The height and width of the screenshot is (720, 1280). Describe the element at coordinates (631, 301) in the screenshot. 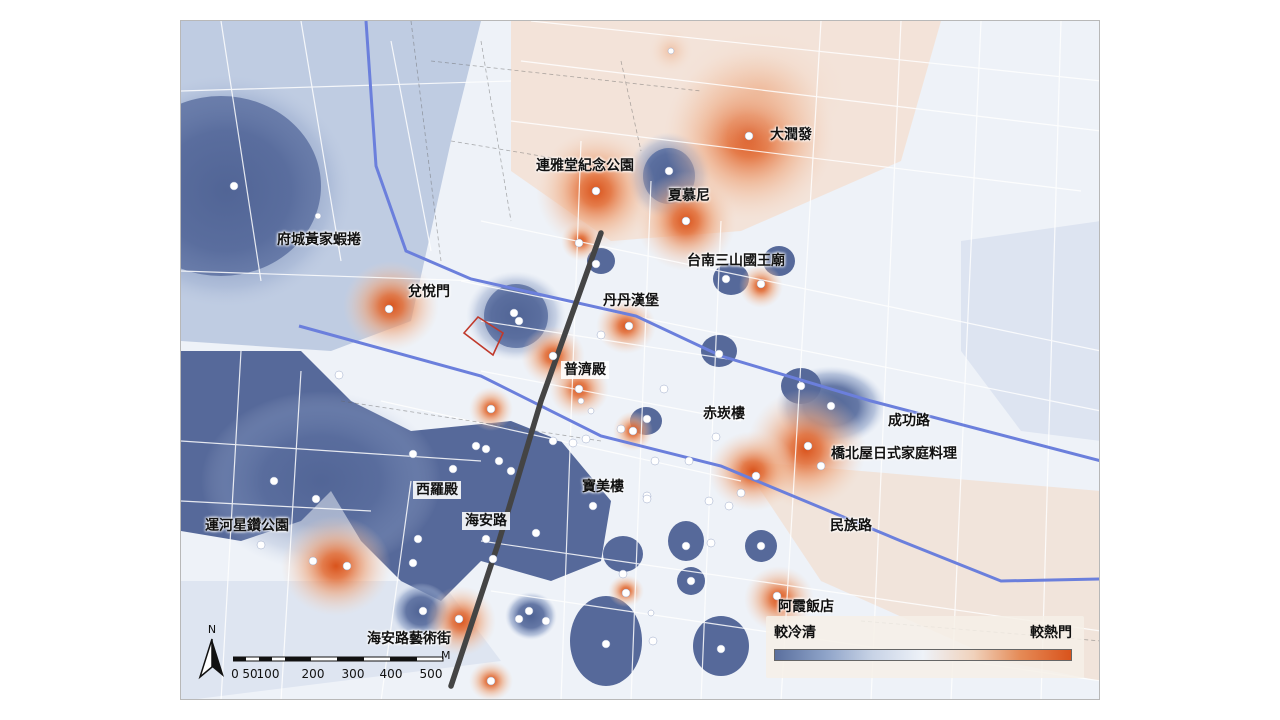

I see `label-dandan: 丹丹漢堡` at that location.